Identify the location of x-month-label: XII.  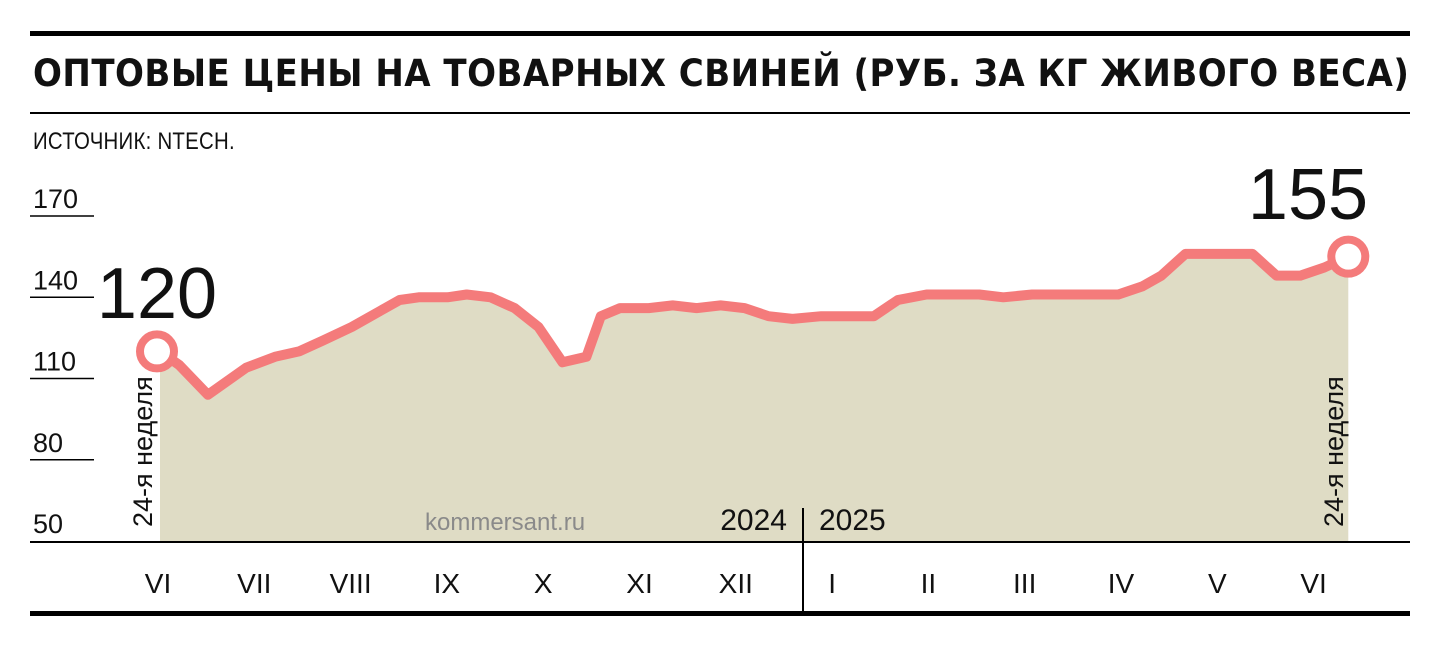
(736, 583).